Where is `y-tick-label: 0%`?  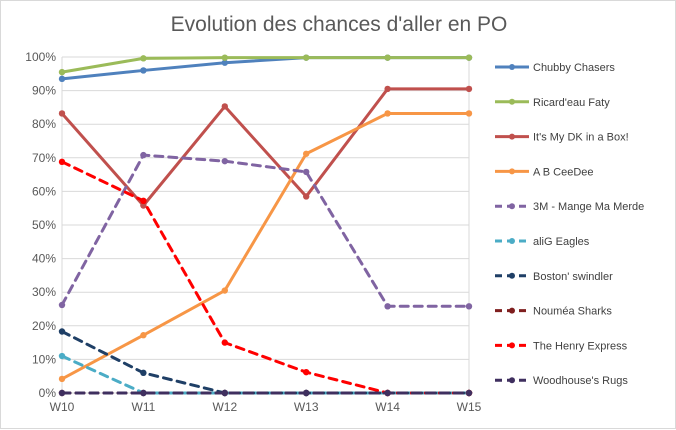 y-tick-label: 0% is located at coordinates (48, 393).